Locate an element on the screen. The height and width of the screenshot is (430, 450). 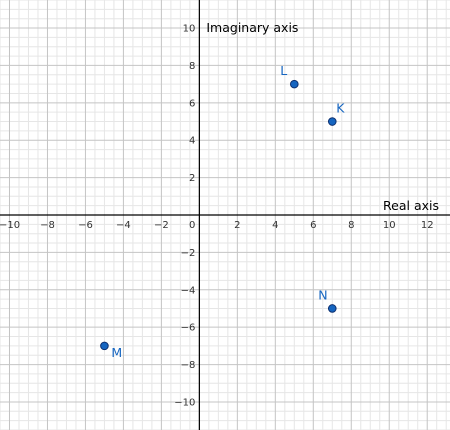
y-tick-label: −4 is located at coordinates (188, 290).